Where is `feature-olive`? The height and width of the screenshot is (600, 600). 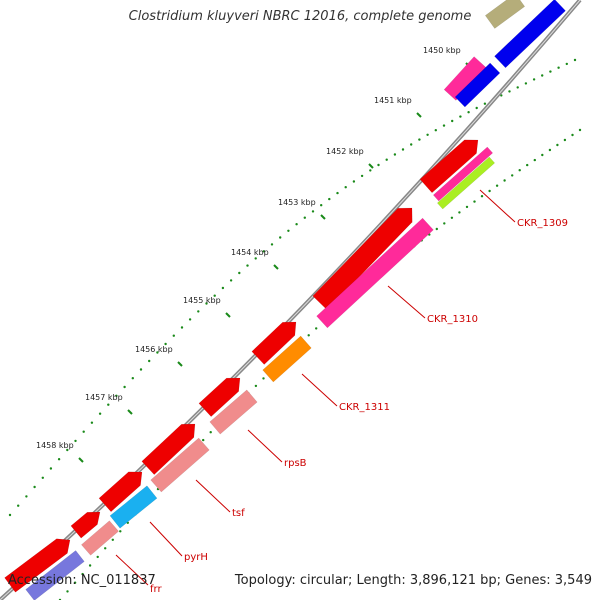
feature-olive is located at coordinates (505, 14).